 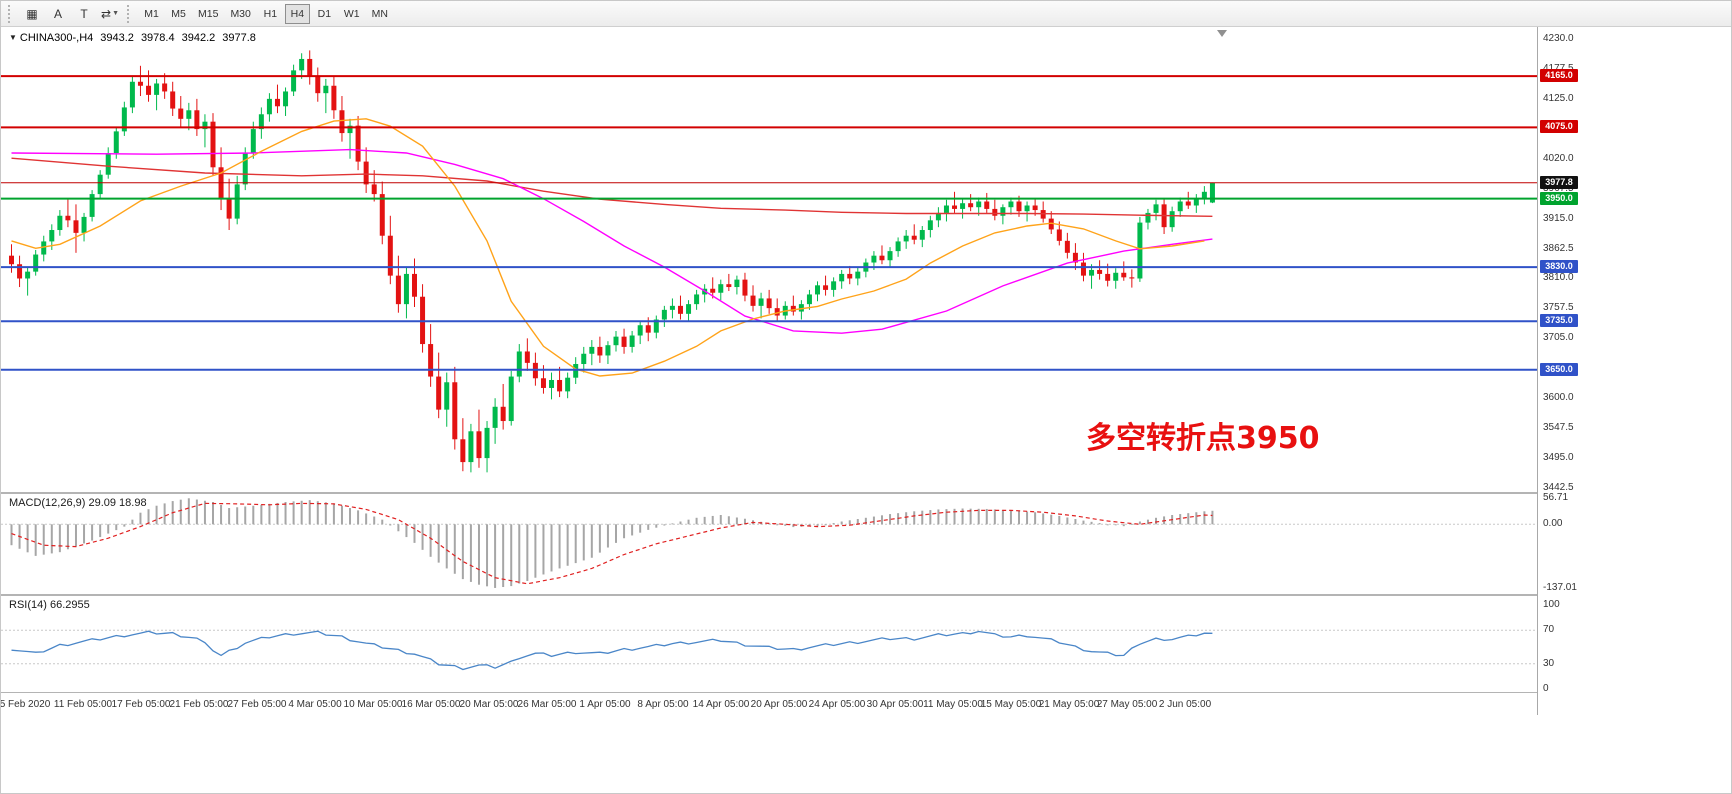 What do you see at coordinates (1222, 33) in the screenshot?
I see `chart-shift-marker` at bounding box center [1222, 33].